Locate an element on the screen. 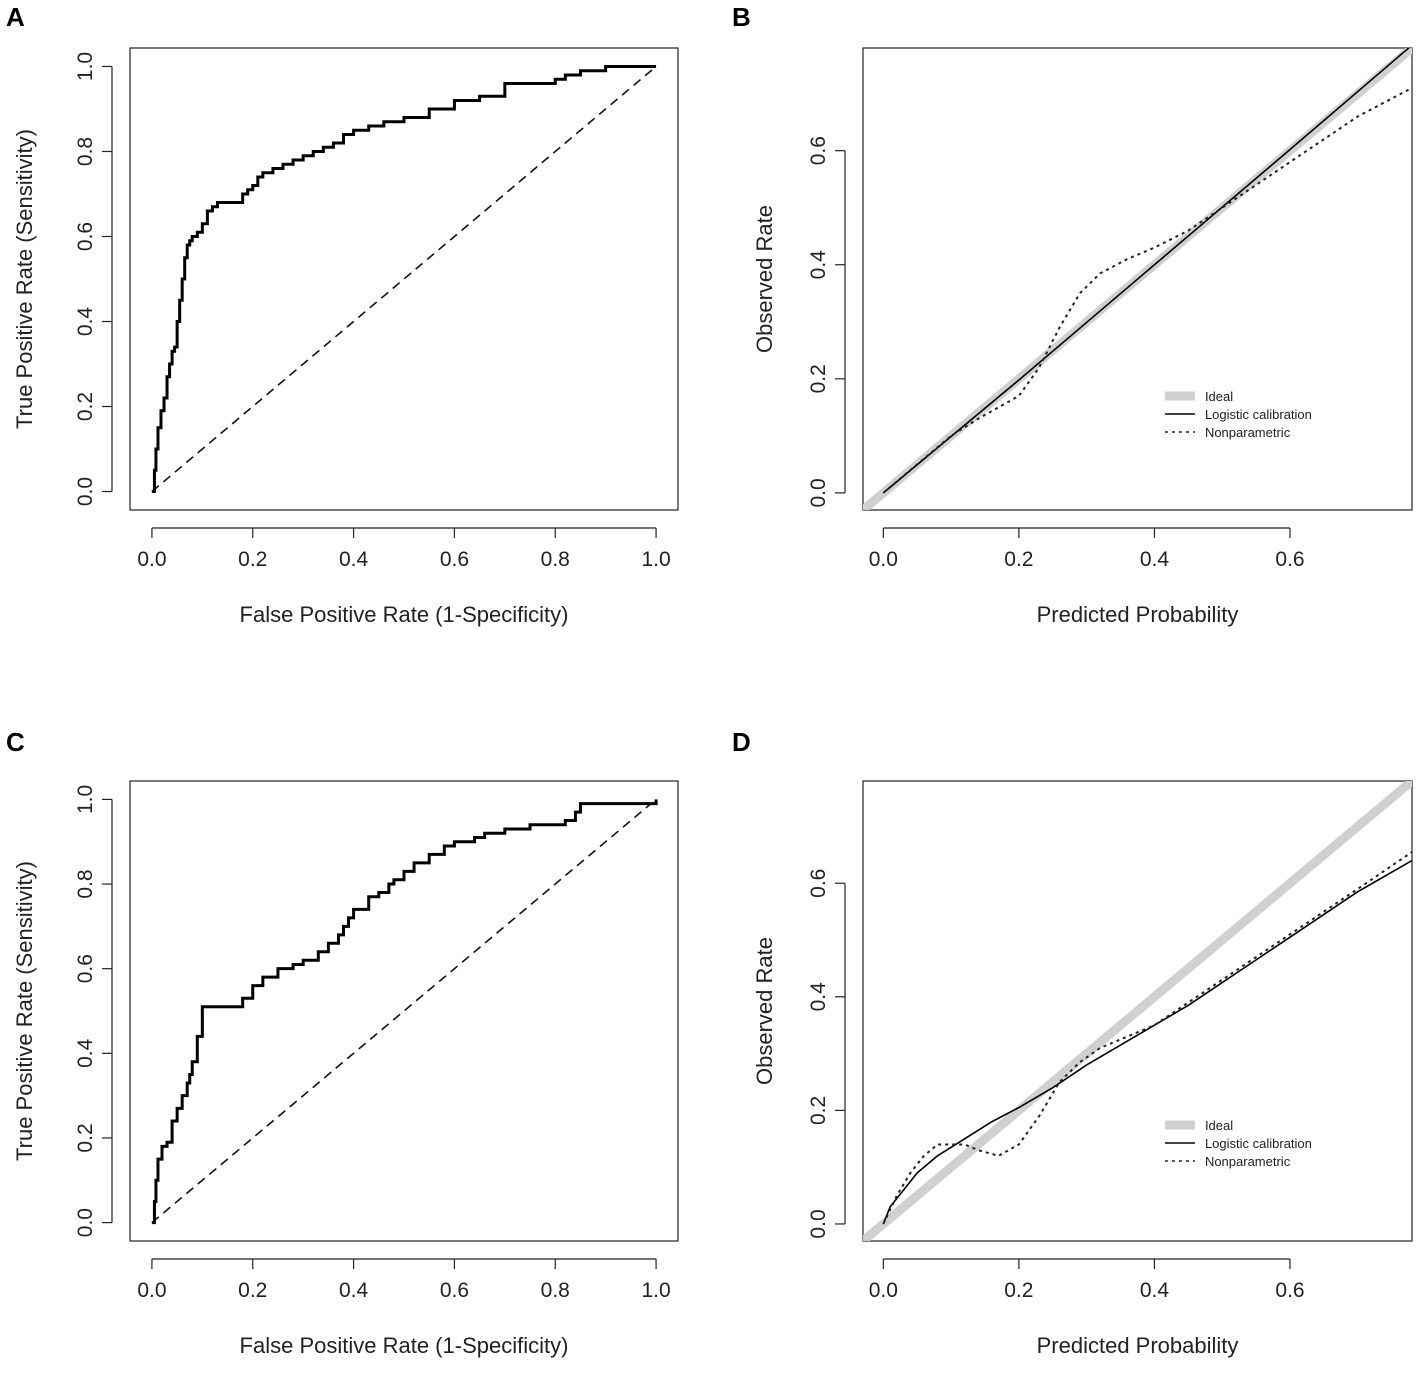 The image size is (1417, 1376). ideal-line is located at coordinates (1137, 1011).